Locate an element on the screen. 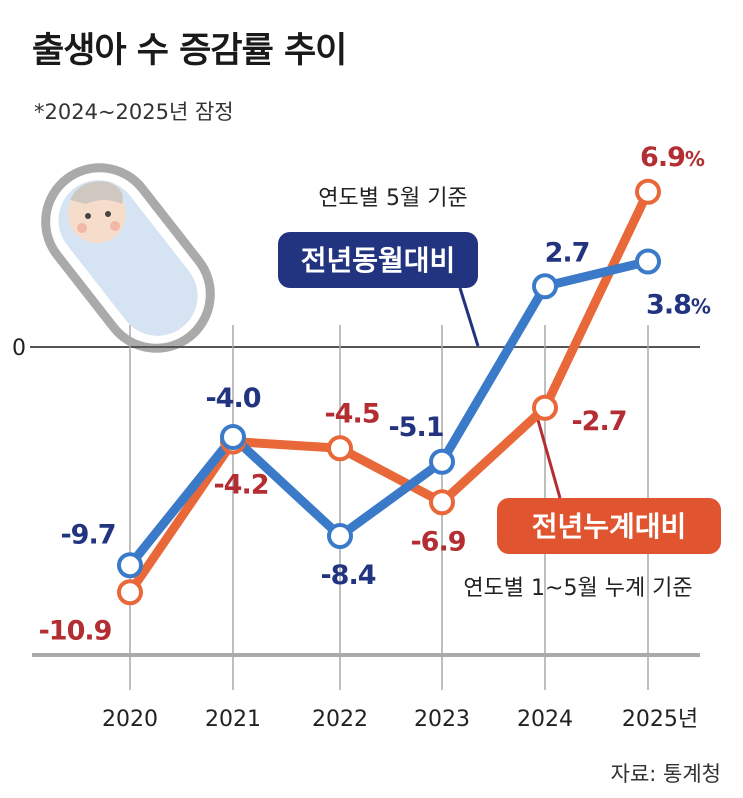  x-tick-5: 2025년 is located at coordinates (660, 719).